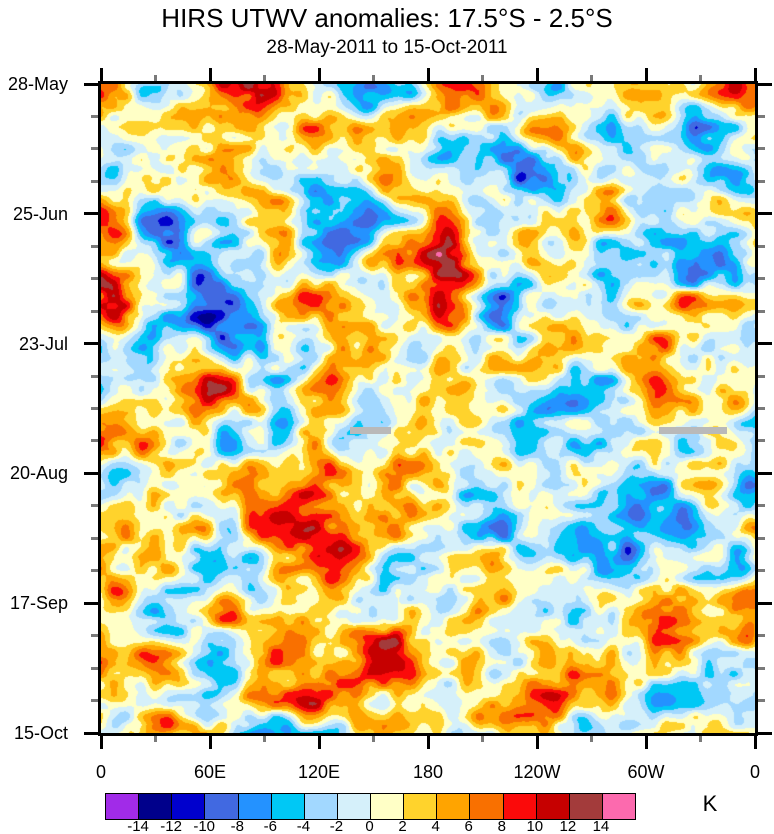 The width and height of the screenshot is (774, 834). I want to click on colorbar-tick-label: 12, so click(568, 826).